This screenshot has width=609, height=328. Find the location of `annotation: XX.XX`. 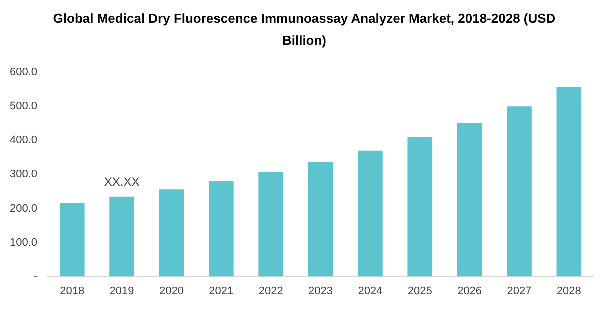

annotation: XX.XX is located at coordinates (122, 182).